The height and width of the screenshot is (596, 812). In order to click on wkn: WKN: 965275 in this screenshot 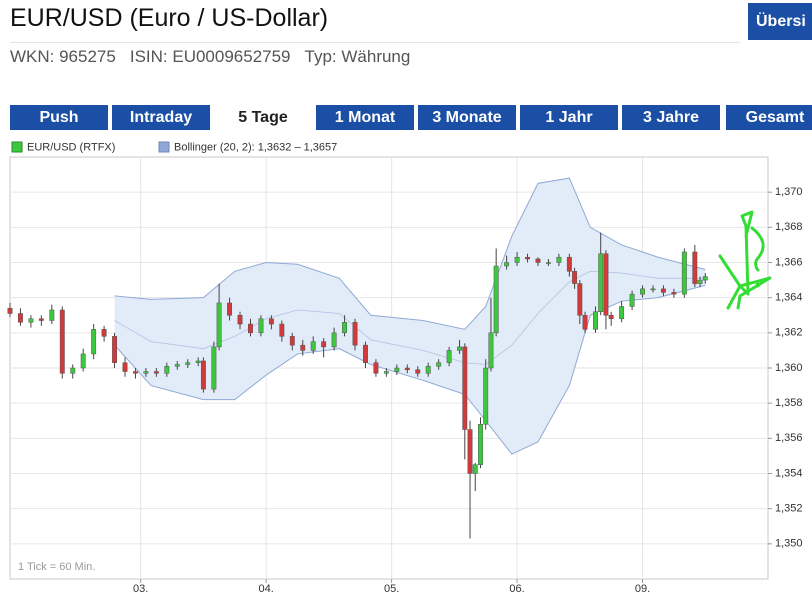, I will do `click(63, 56)`.